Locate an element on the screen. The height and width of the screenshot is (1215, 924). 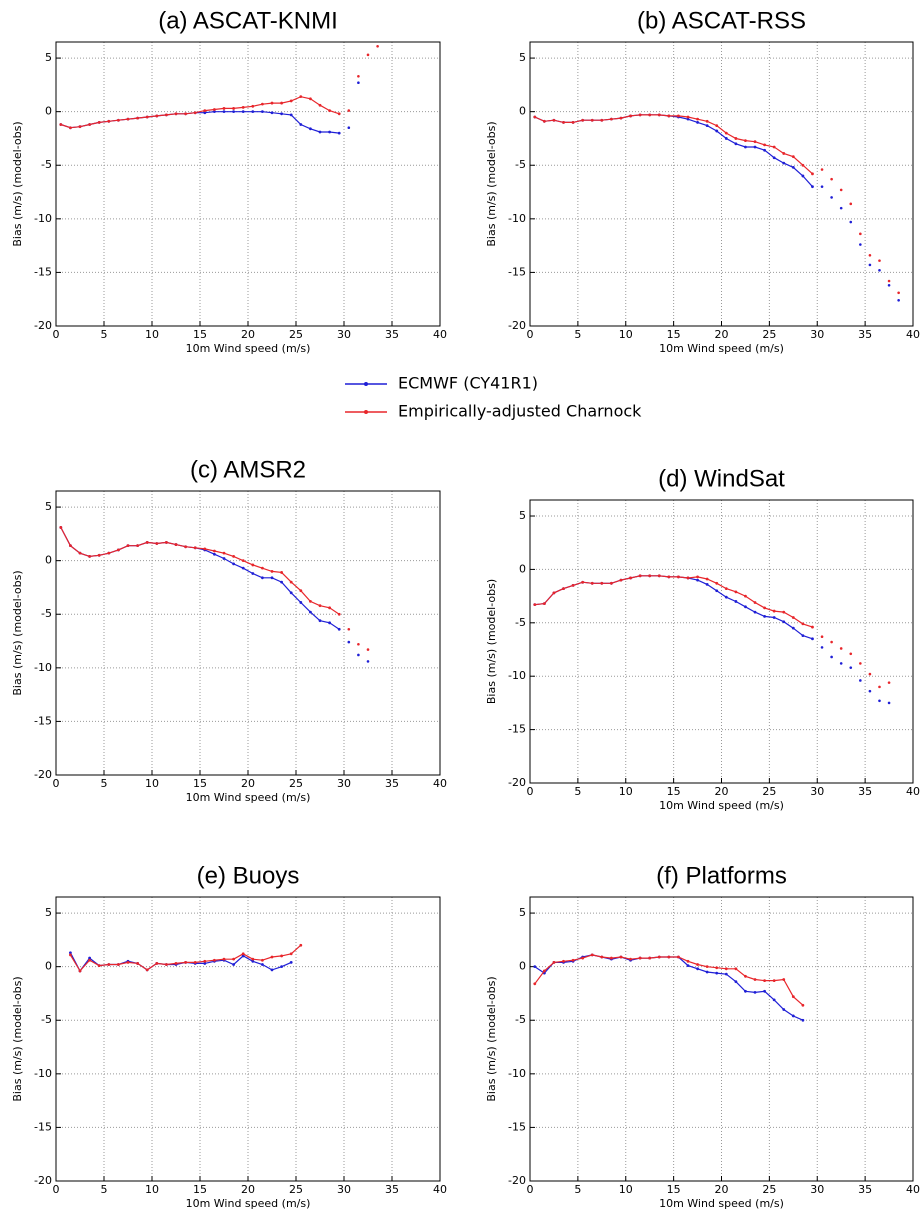
x-tick-label: 0 is located at coordinates (56, 783).